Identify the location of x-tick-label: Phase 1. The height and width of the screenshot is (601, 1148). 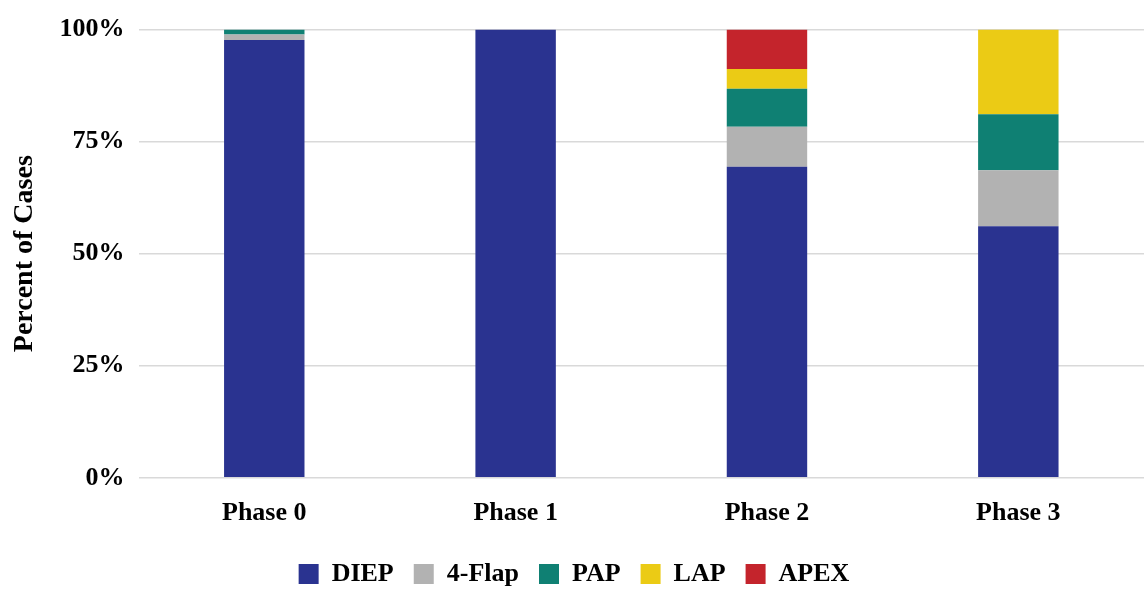
(515, 512).